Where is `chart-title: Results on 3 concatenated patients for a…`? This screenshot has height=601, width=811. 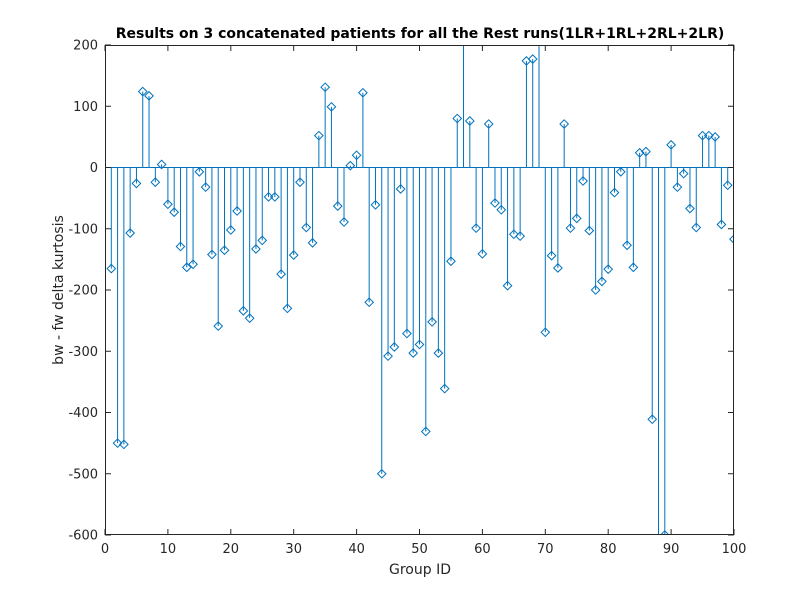 chart-title: Results on 3 concatenated patients for a… is located at coordinates (420, 34).